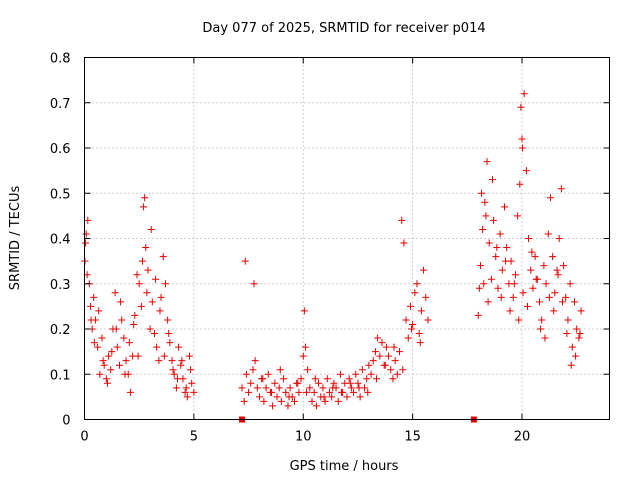  I want to click on y-tick-label: 0.1, so click(60, 375).